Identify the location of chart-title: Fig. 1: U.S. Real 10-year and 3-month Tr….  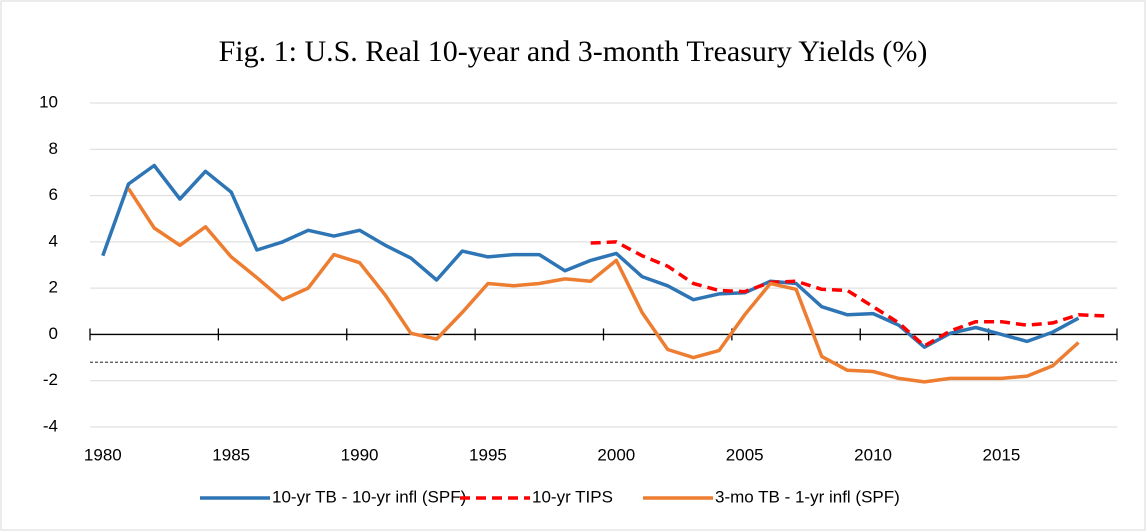
(573, 51).